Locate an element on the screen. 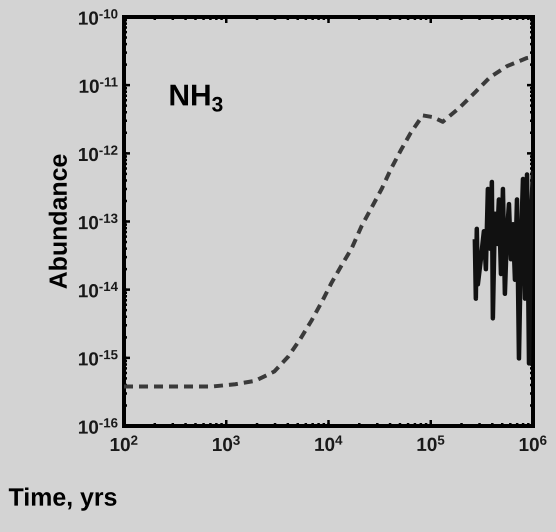  x-tick-label: 10$^{3}$ is located at coordinates (226, 444).